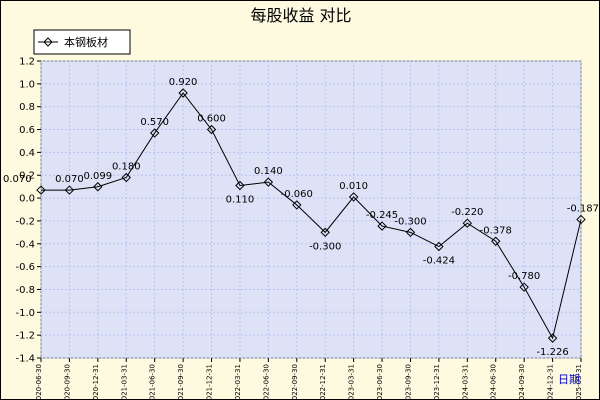 The height and width of the screenshot is (400, 600). Describe the element at coordinates (211, 119) in the screenshot. I see `data-label: 0.600` at that location.